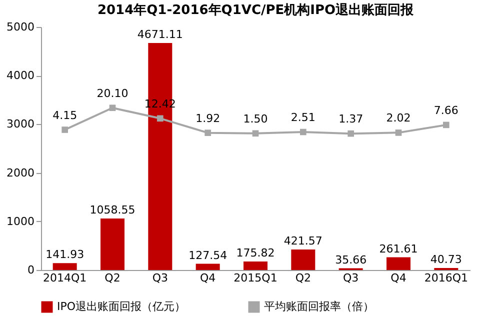 The height and width of the screenshot is (321, 484). Describe the element at coordinates (398, 249) in the screenshot. I see `data-label: 261.61` at that location.